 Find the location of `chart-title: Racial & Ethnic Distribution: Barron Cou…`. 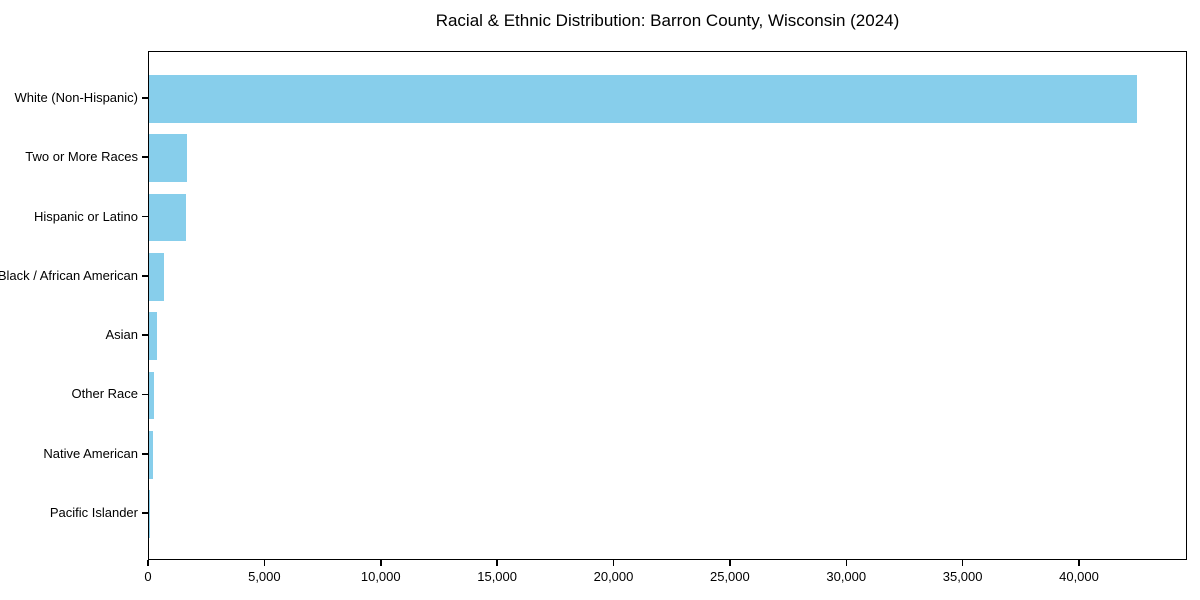

chart-title: Racial & Ethnic Distribution: Barron Cou… is located at coordinates (667, 20).